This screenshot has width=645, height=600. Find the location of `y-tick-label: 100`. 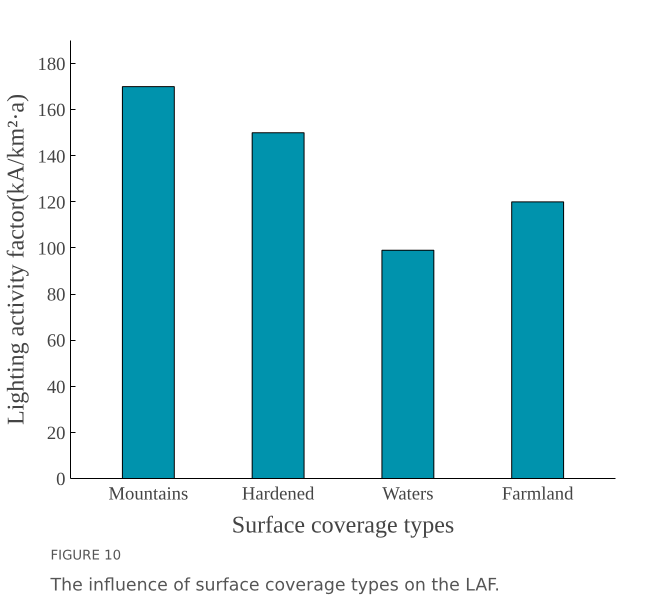

y-tick-label: 100 is located at coordinates (52, 249).